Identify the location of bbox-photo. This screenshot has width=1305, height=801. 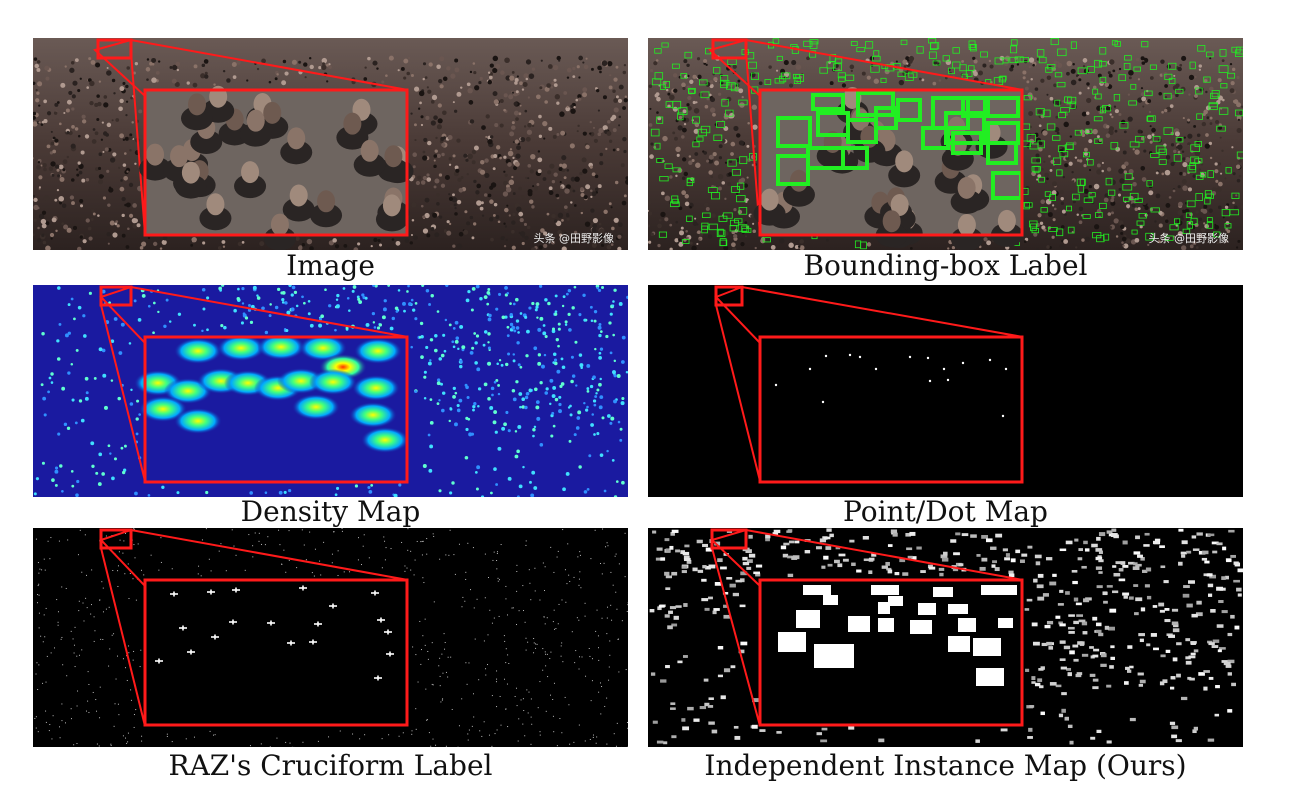
(945, 144).